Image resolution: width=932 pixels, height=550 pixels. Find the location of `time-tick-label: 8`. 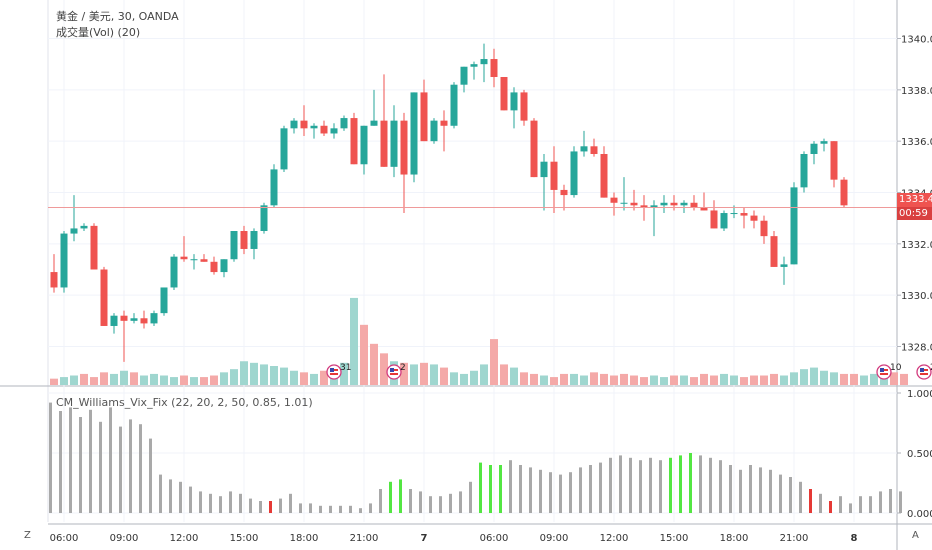

time-tick-label: 8 is located at coordinates (854, 538).